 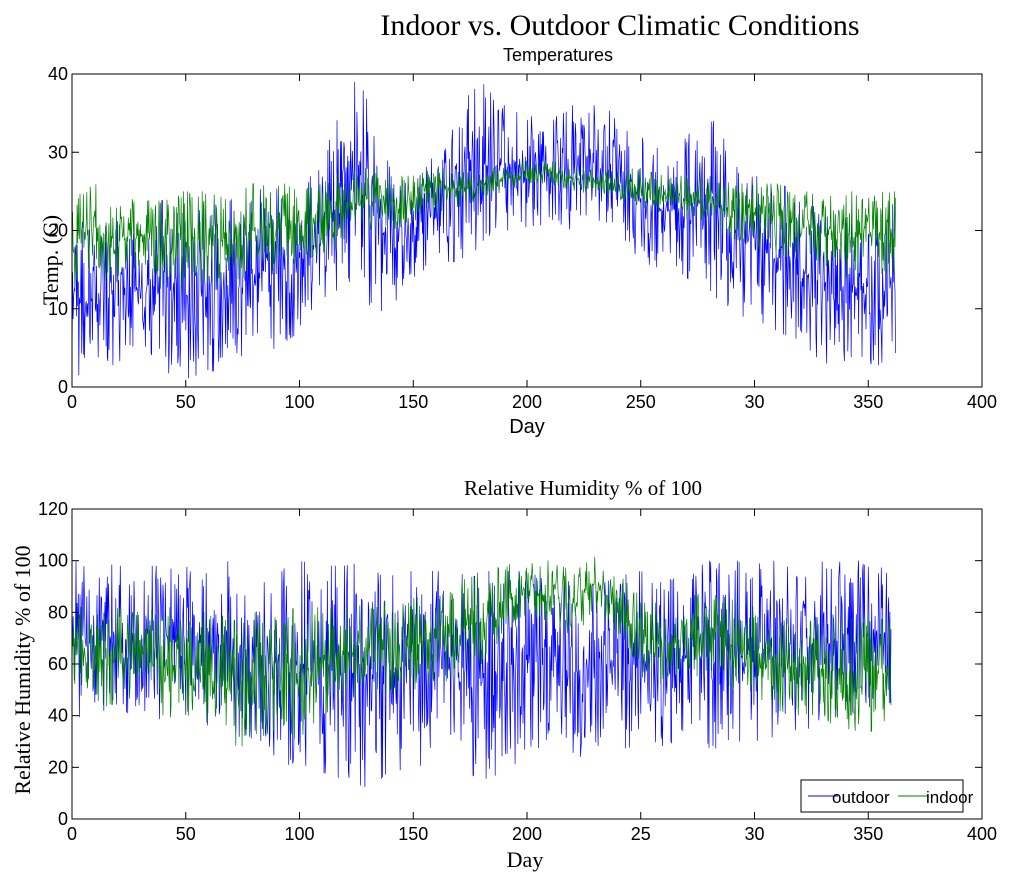 I want to click on humidity-ylabel: Relative Humidity % of 100, so click(x=22, y=669).